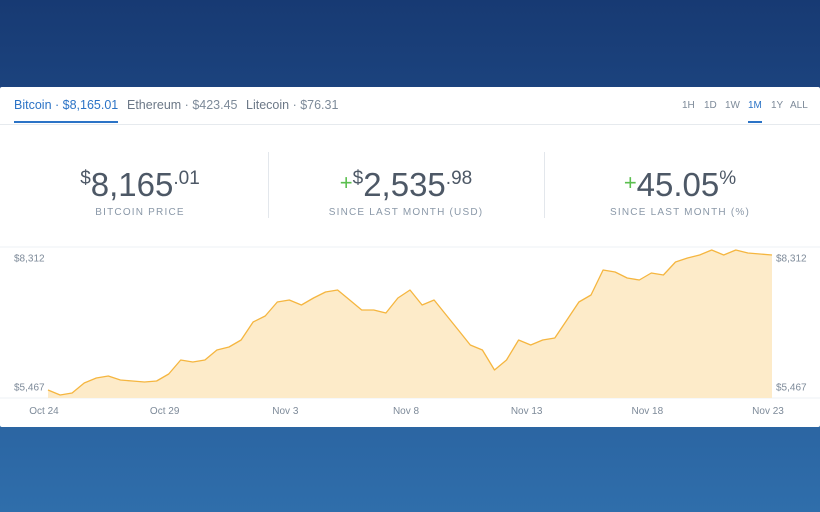  I want to click on tab: Bitcoin · $8,165.01, so click(66, 110).